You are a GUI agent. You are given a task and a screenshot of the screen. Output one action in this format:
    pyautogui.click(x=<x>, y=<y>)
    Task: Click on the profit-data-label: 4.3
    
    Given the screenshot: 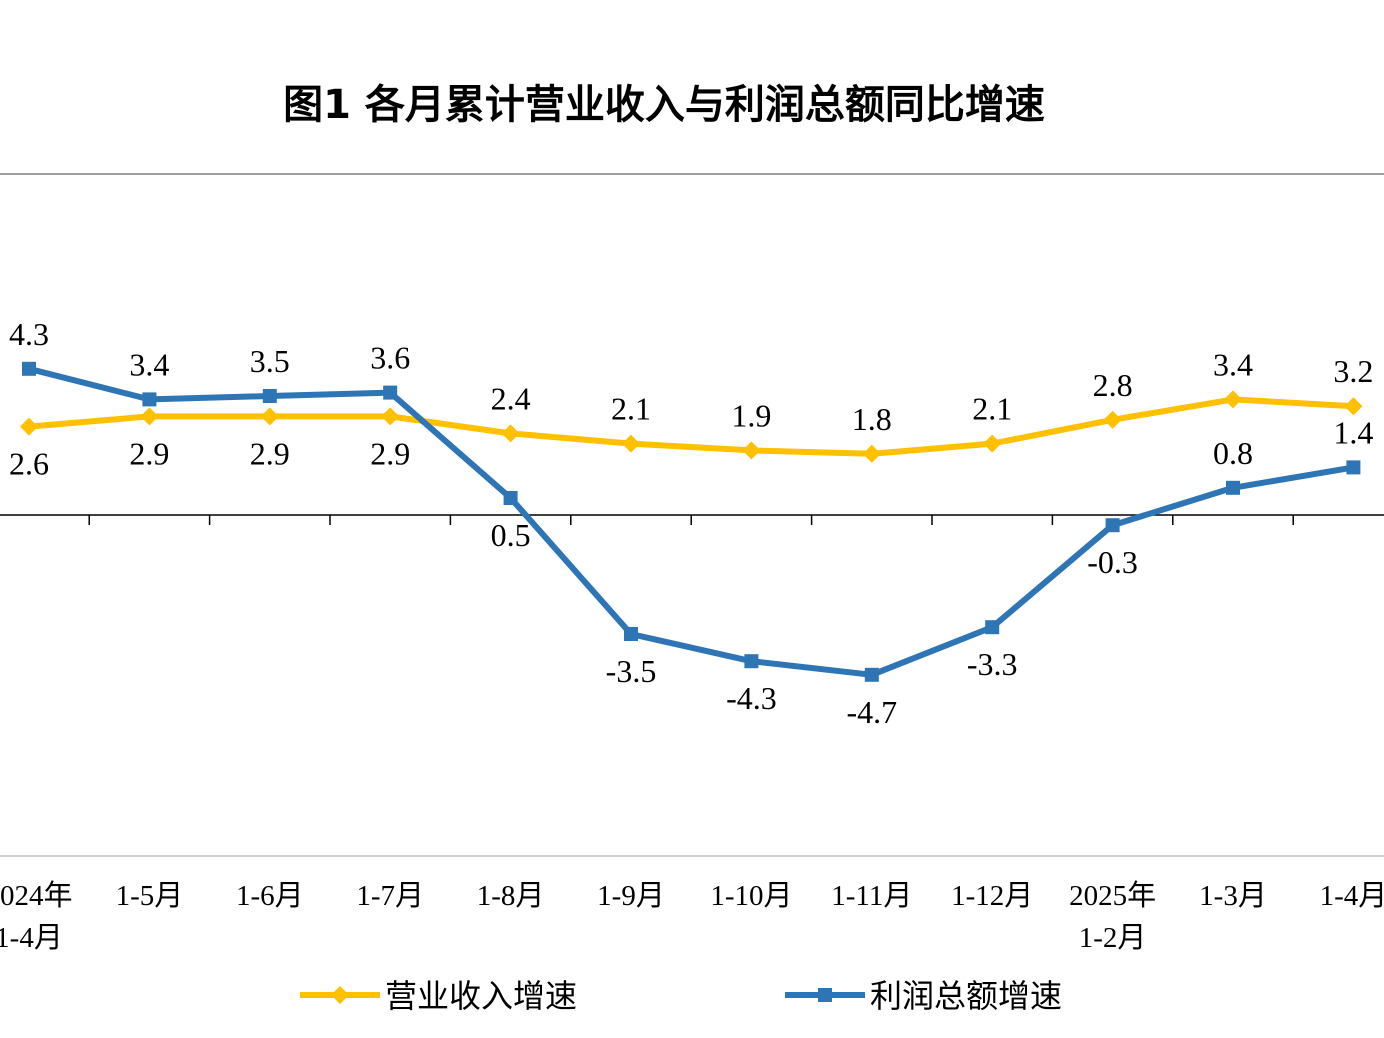 What is the action you would take?
    pyautogui.click(x=29, y=334)
    